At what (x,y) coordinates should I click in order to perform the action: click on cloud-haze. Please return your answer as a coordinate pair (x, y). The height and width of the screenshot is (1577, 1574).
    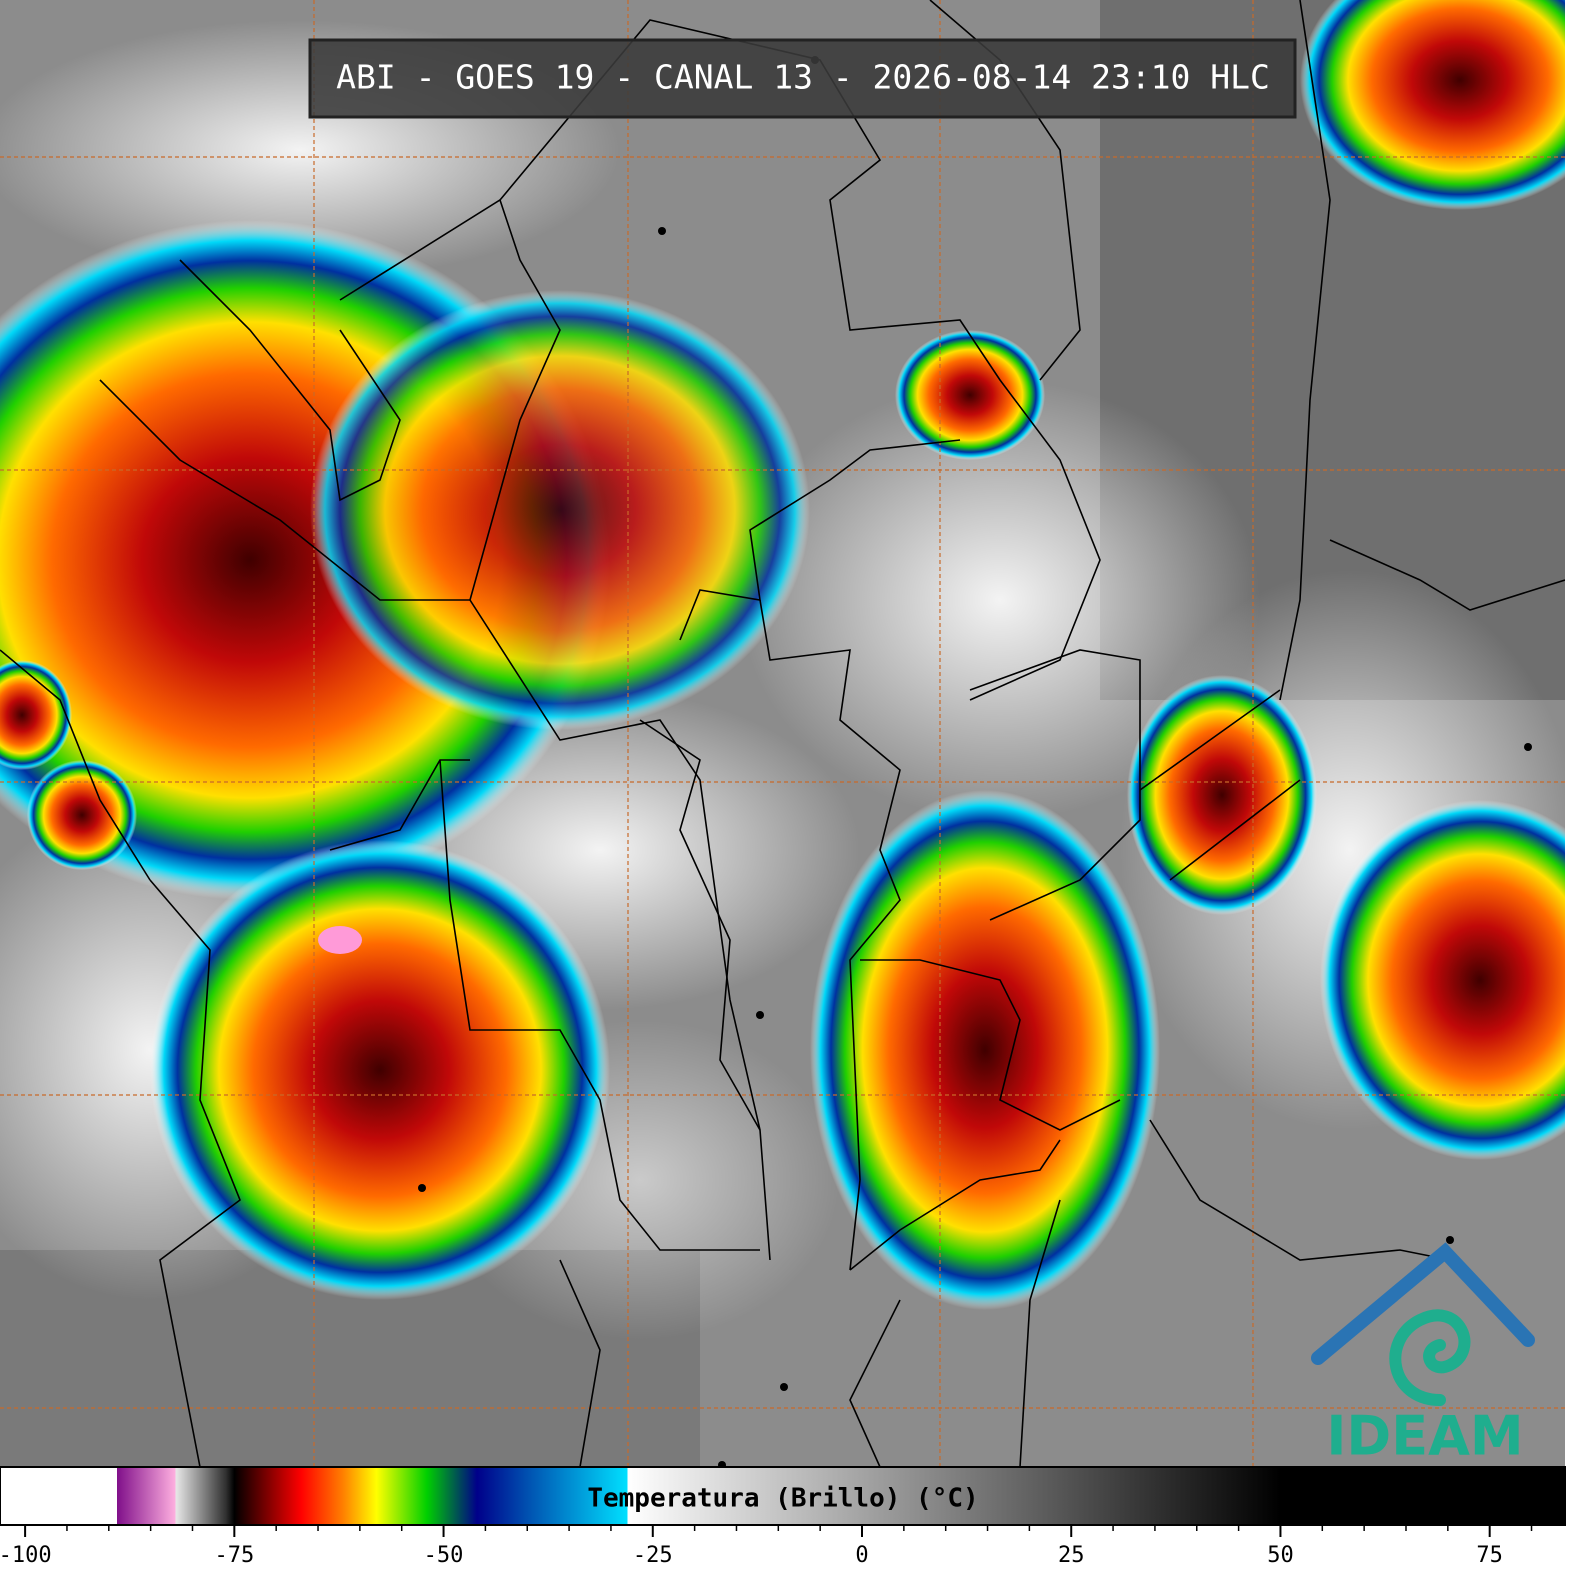
    Looking at the image, I should click on (1000, 600).